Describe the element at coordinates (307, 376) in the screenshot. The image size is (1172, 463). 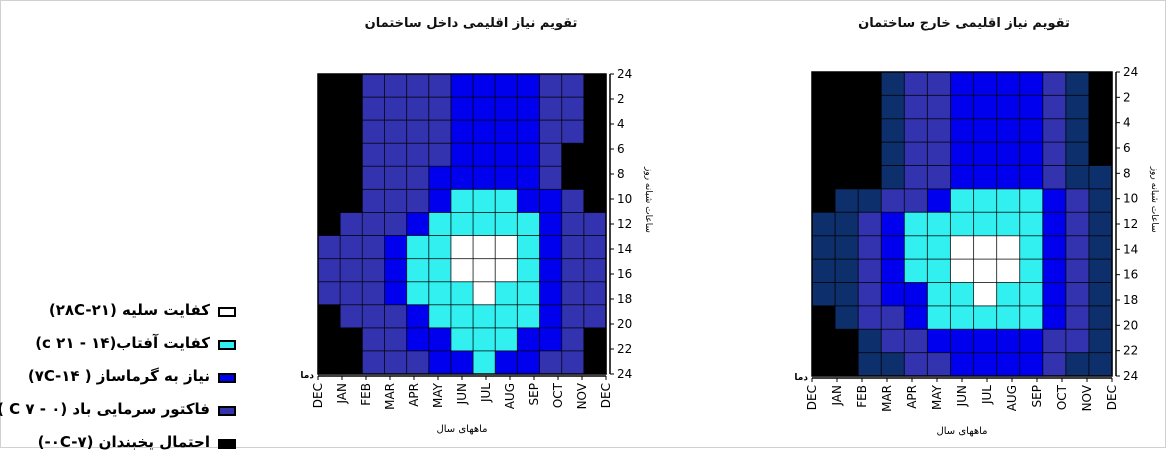
I see `corner-label: دما` at that location.